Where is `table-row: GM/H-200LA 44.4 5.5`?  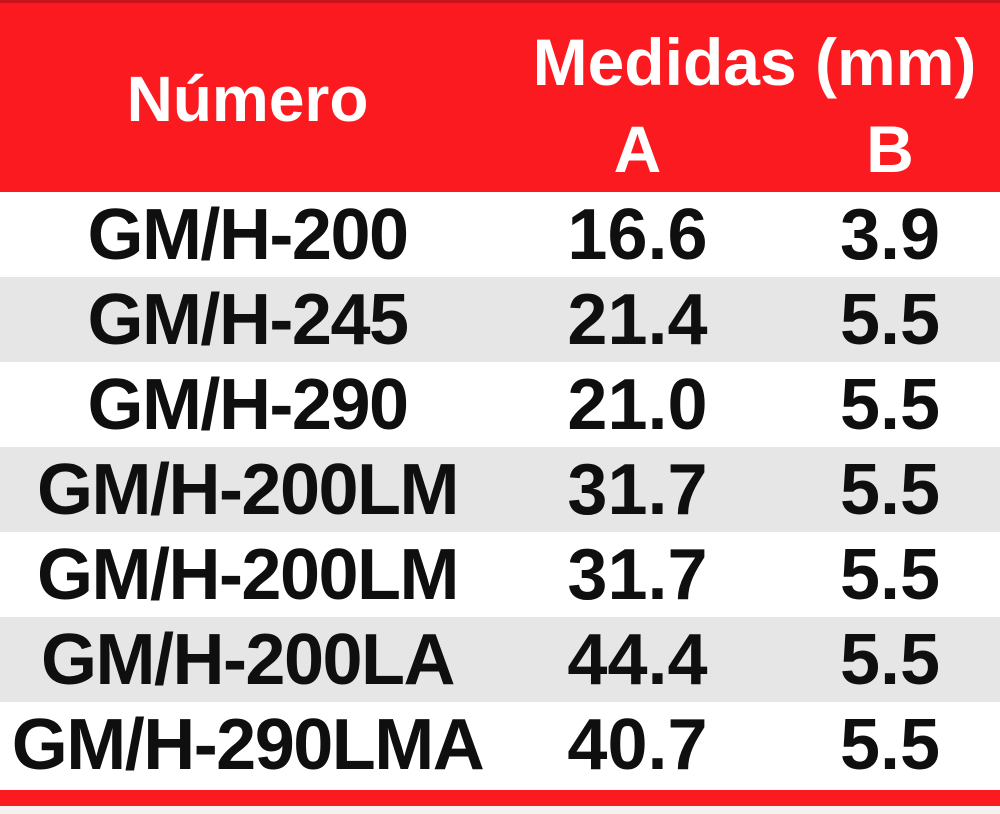
table-row: GM/H-200LA 44.4 5.5 is located at coordinates (500, 659).